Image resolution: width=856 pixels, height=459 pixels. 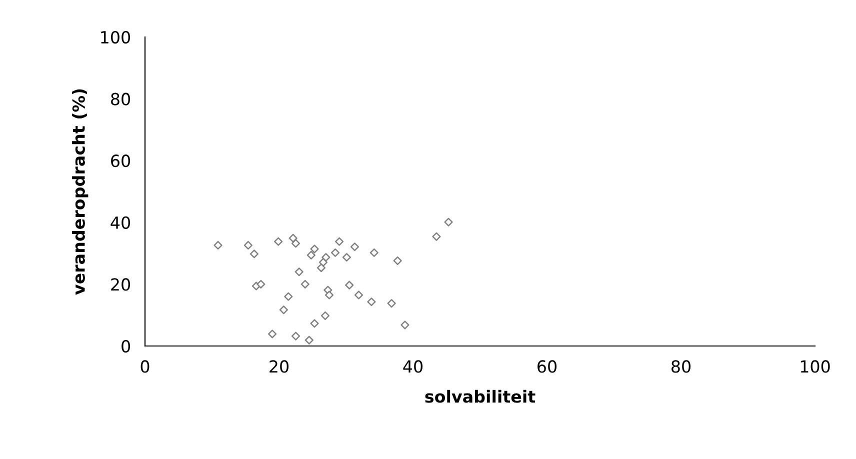 I want to click on x-tick-label: 60, so click(x=547, y=366).